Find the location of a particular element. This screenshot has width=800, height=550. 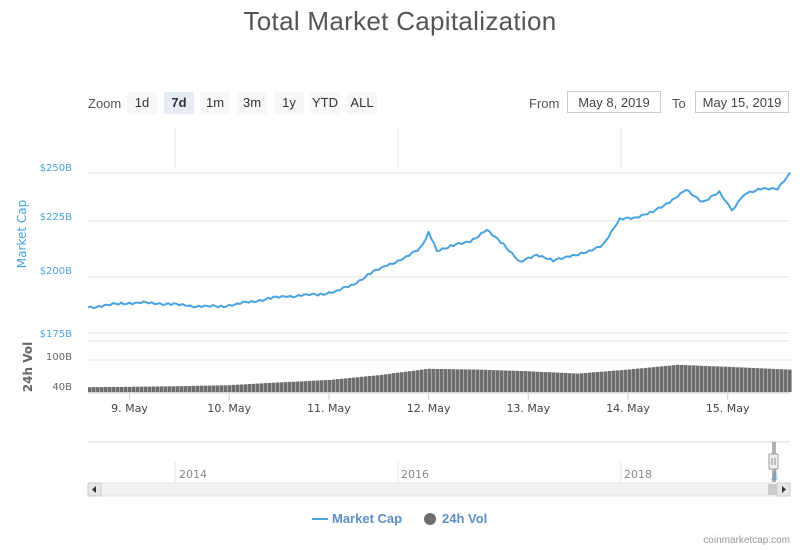

y-tick-label: $250B is located at coordinates (56, 168).